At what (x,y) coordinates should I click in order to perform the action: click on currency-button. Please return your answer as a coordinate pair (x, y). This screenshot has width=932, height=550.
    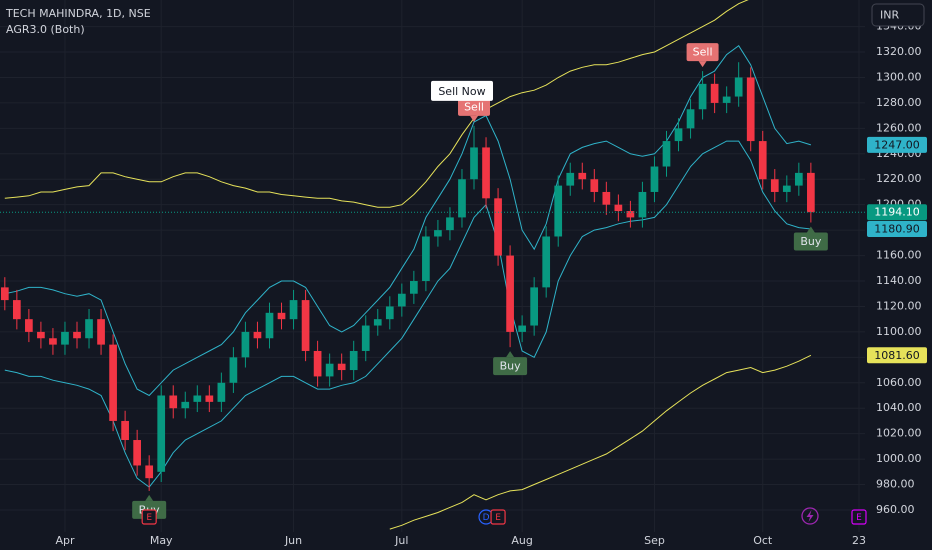
    Looking at the image, I should click on (898, 15).